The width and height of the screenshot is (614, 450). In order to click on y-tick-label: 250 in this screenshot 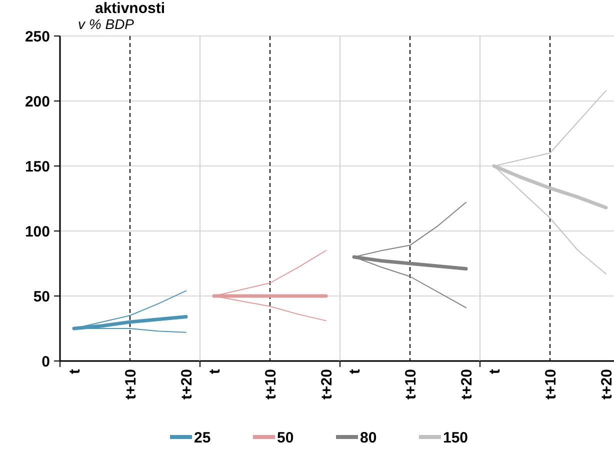, I will do `click(37, 37)`.